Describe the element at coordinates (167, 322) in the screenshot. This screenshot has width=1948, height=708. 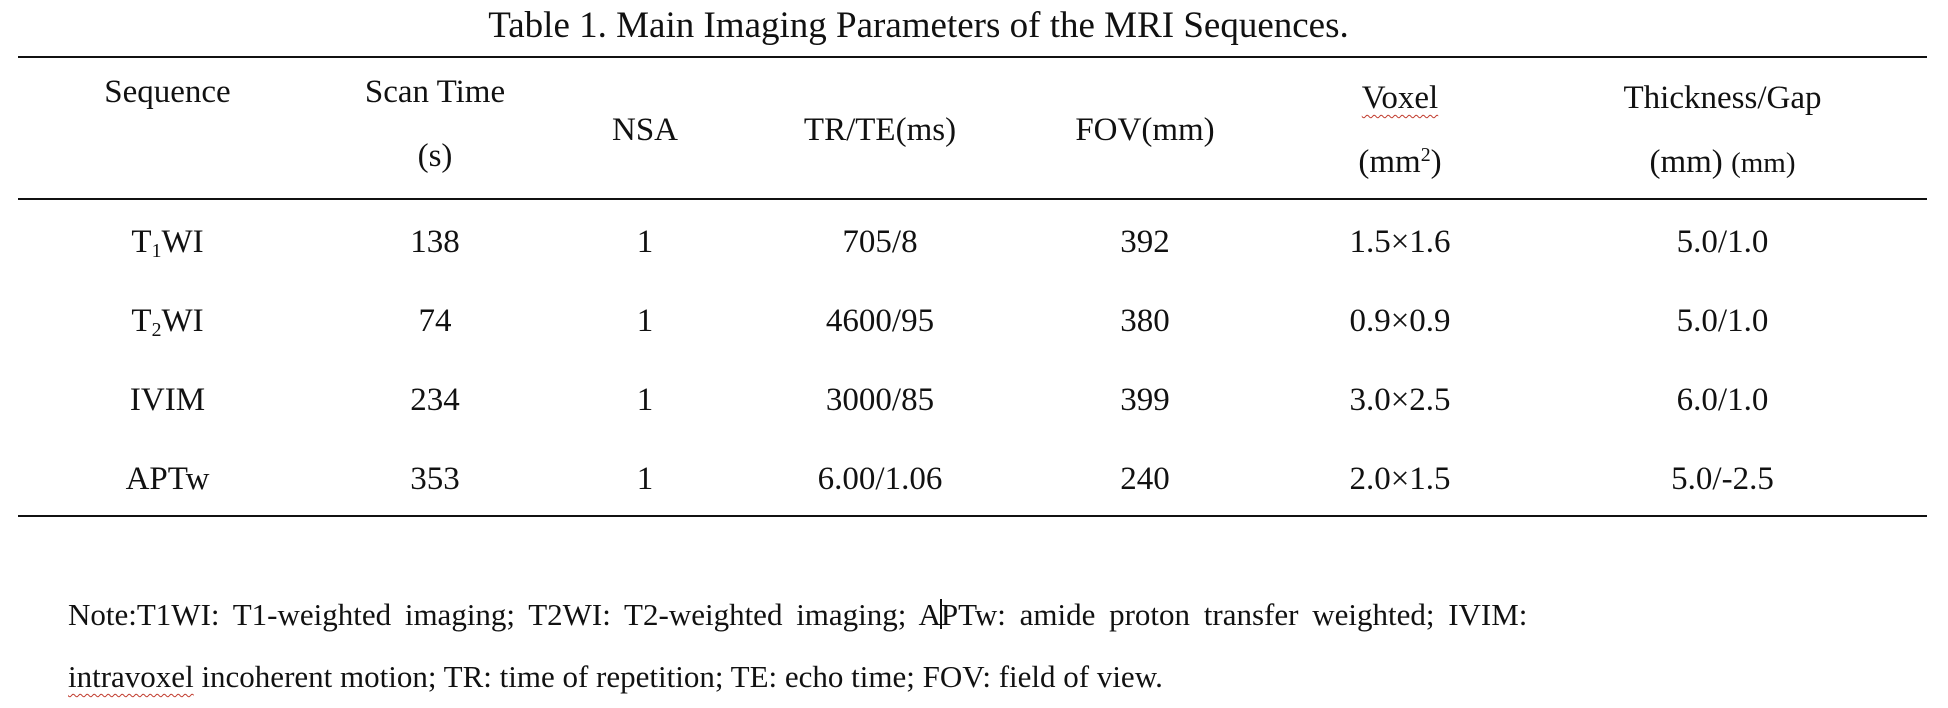
I see `cell-sequence: T2WI` at that location.